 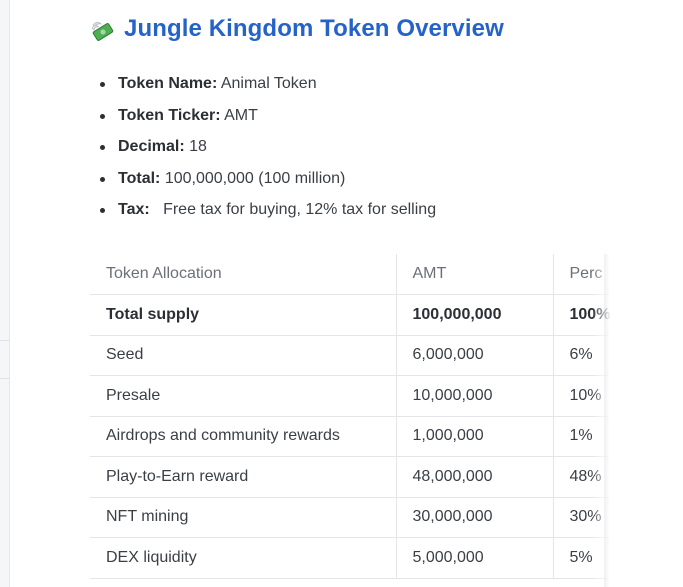 I want to click on table-row: DEX liquidity 5,000,000 5%, so click(x=350, y=558).